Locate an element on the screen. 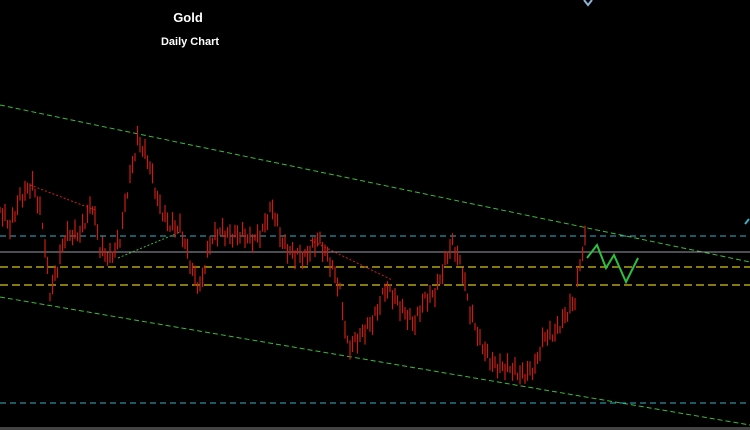 The width and height of the screenshot is (750, 430). chart-subtitle: Daily Chart is located at coordinates (190, 42).